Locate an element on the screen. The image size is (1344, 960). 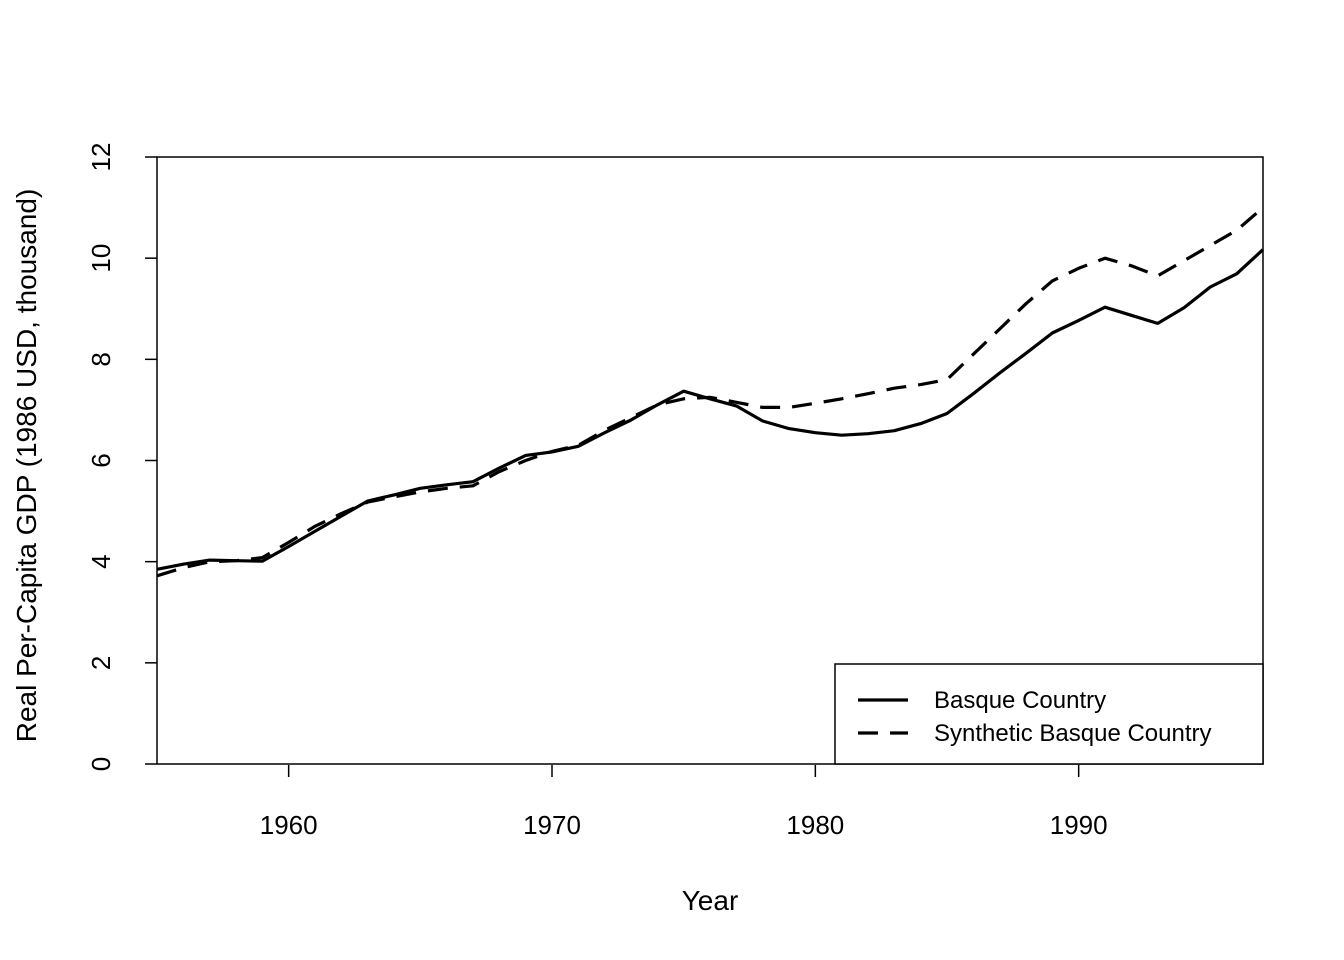
y-tick-label: 4 is located at coordinates (101, 561).